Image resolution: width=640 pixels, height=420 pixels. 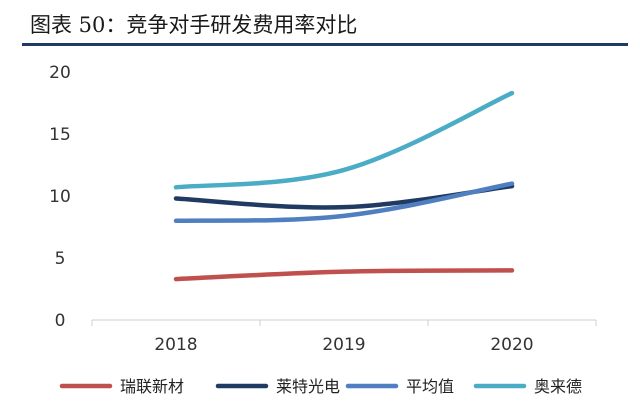 I want to click on chart-header: 图表 50：竞争对手研发费用率对比, so click(x=320, y=23).